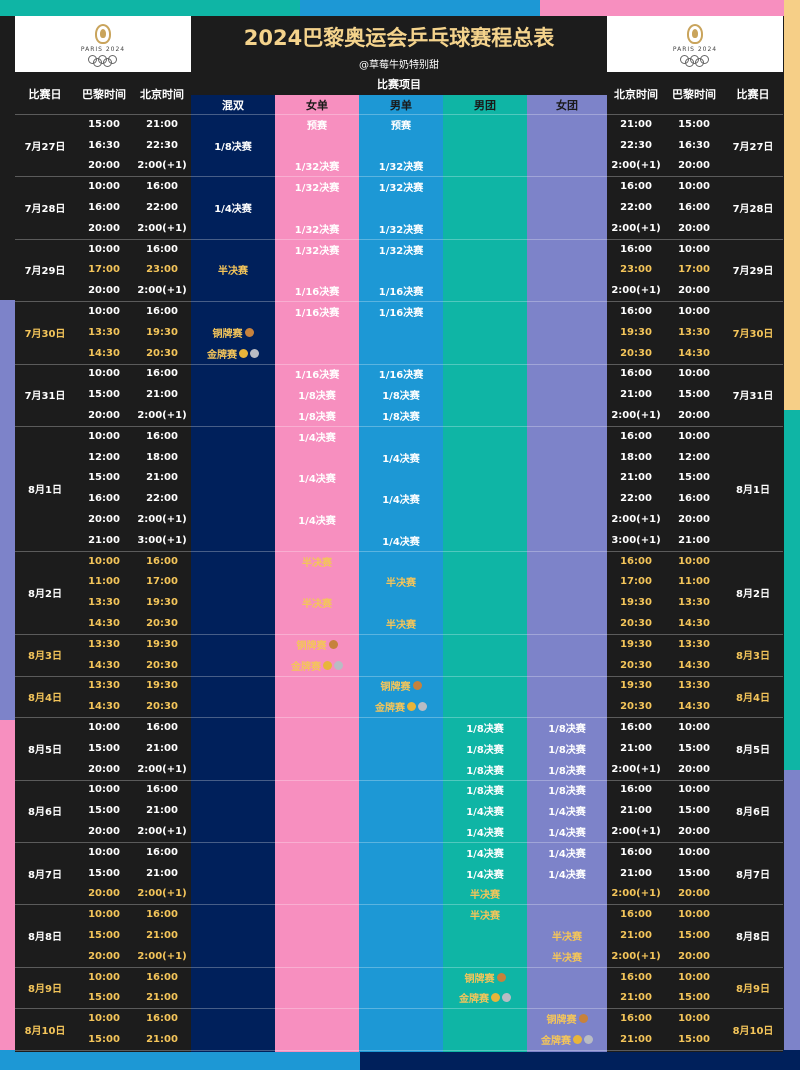  What do you see at coordinates (45, 875) in the screenshot?
I see `date-cell: 8月7日` at bounding box center [45, 875].